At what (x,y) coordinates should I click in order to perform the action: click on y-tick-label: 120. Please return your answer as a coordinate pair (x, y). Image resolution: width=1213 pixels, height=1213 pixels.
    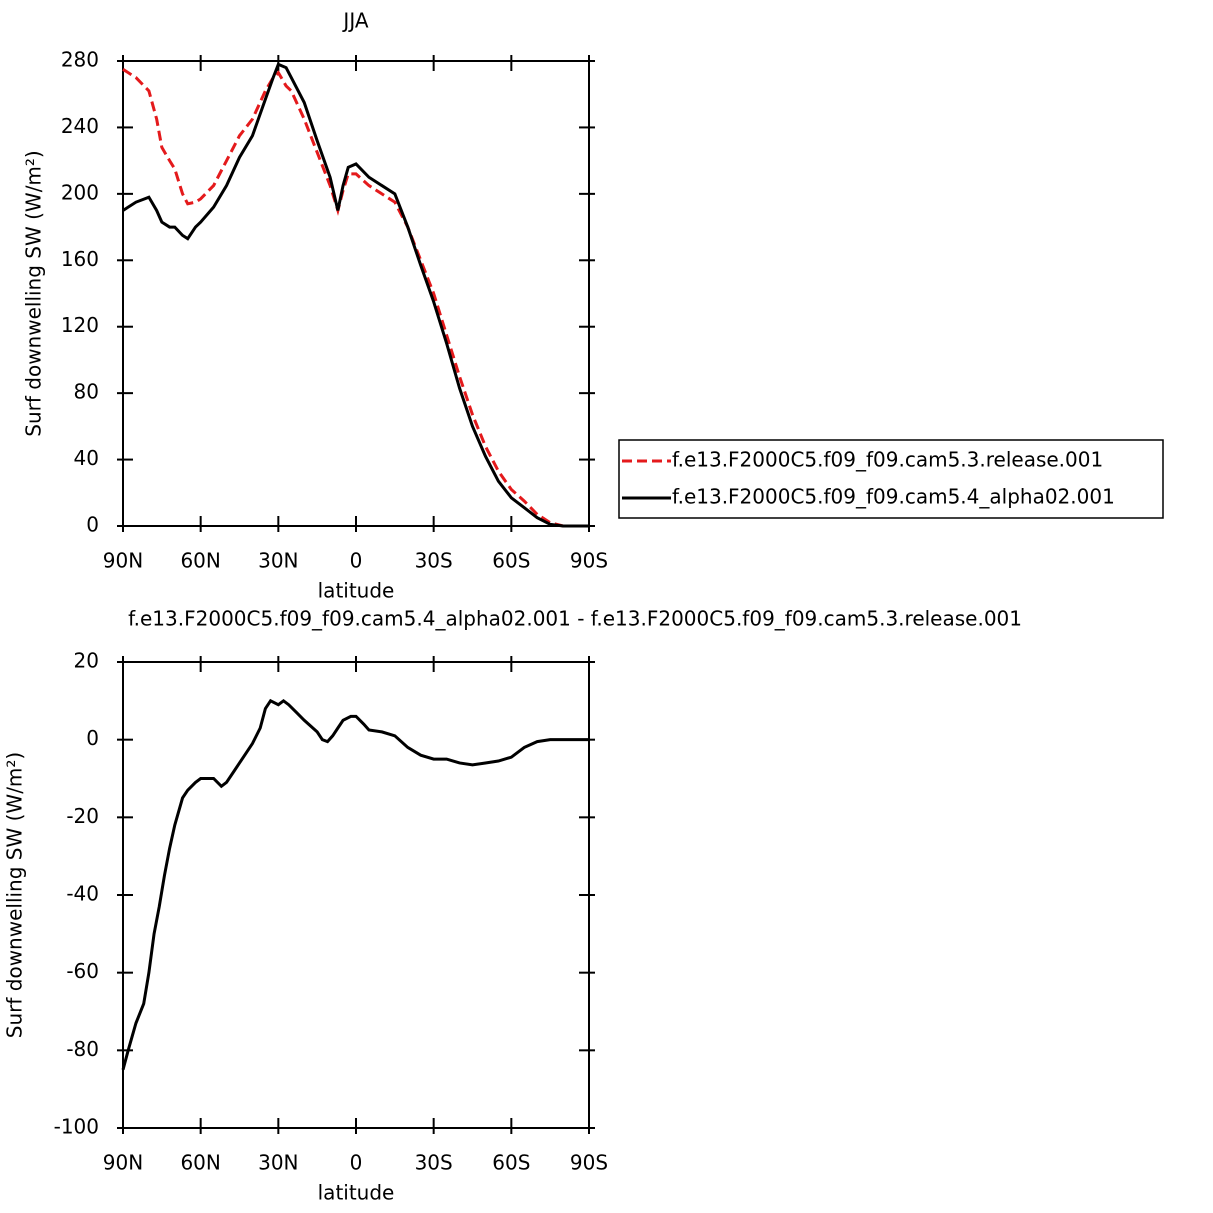
    Looking at the image, I should click on (80, 325).